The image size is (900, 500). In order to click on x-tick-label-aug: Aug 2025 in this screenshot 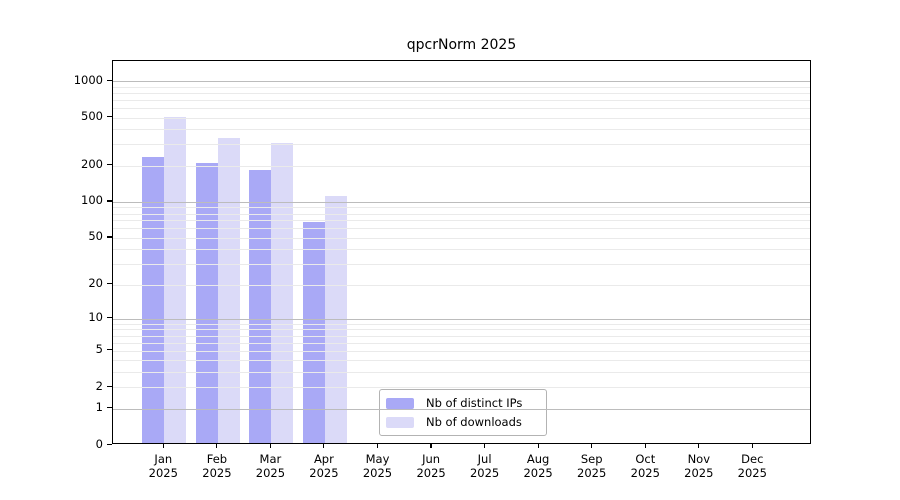, I will do `click(538, 466)`.